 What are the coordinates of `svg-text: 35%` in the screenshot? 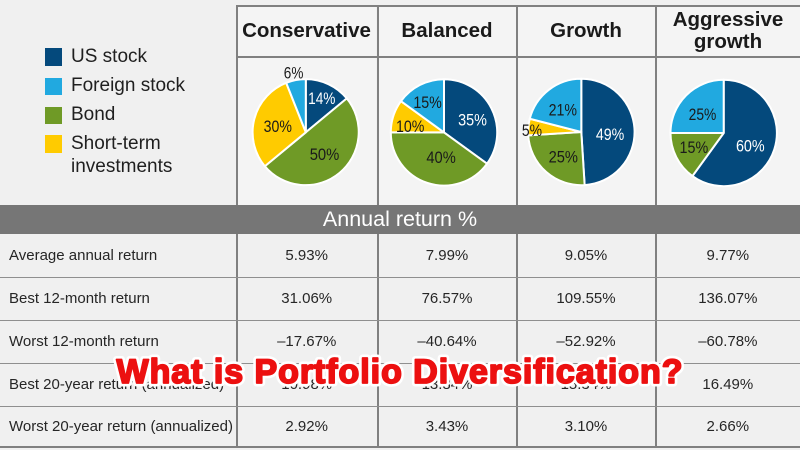 It's located at (472, 121).